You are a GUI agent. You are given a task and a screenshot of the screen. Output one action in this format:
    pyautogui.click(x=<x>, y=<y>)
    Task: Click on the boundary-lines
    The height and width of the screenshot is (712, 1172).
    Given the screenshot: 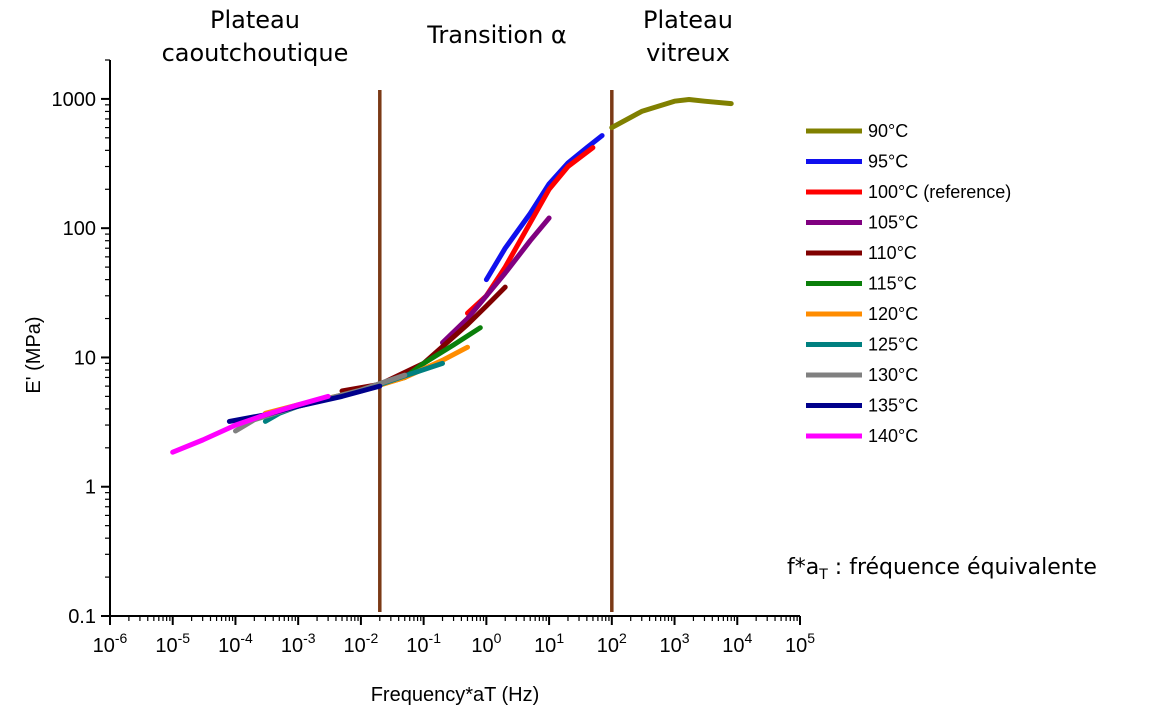 What is the action you would take?
    pyautogui.click(x=496, y=351)
    